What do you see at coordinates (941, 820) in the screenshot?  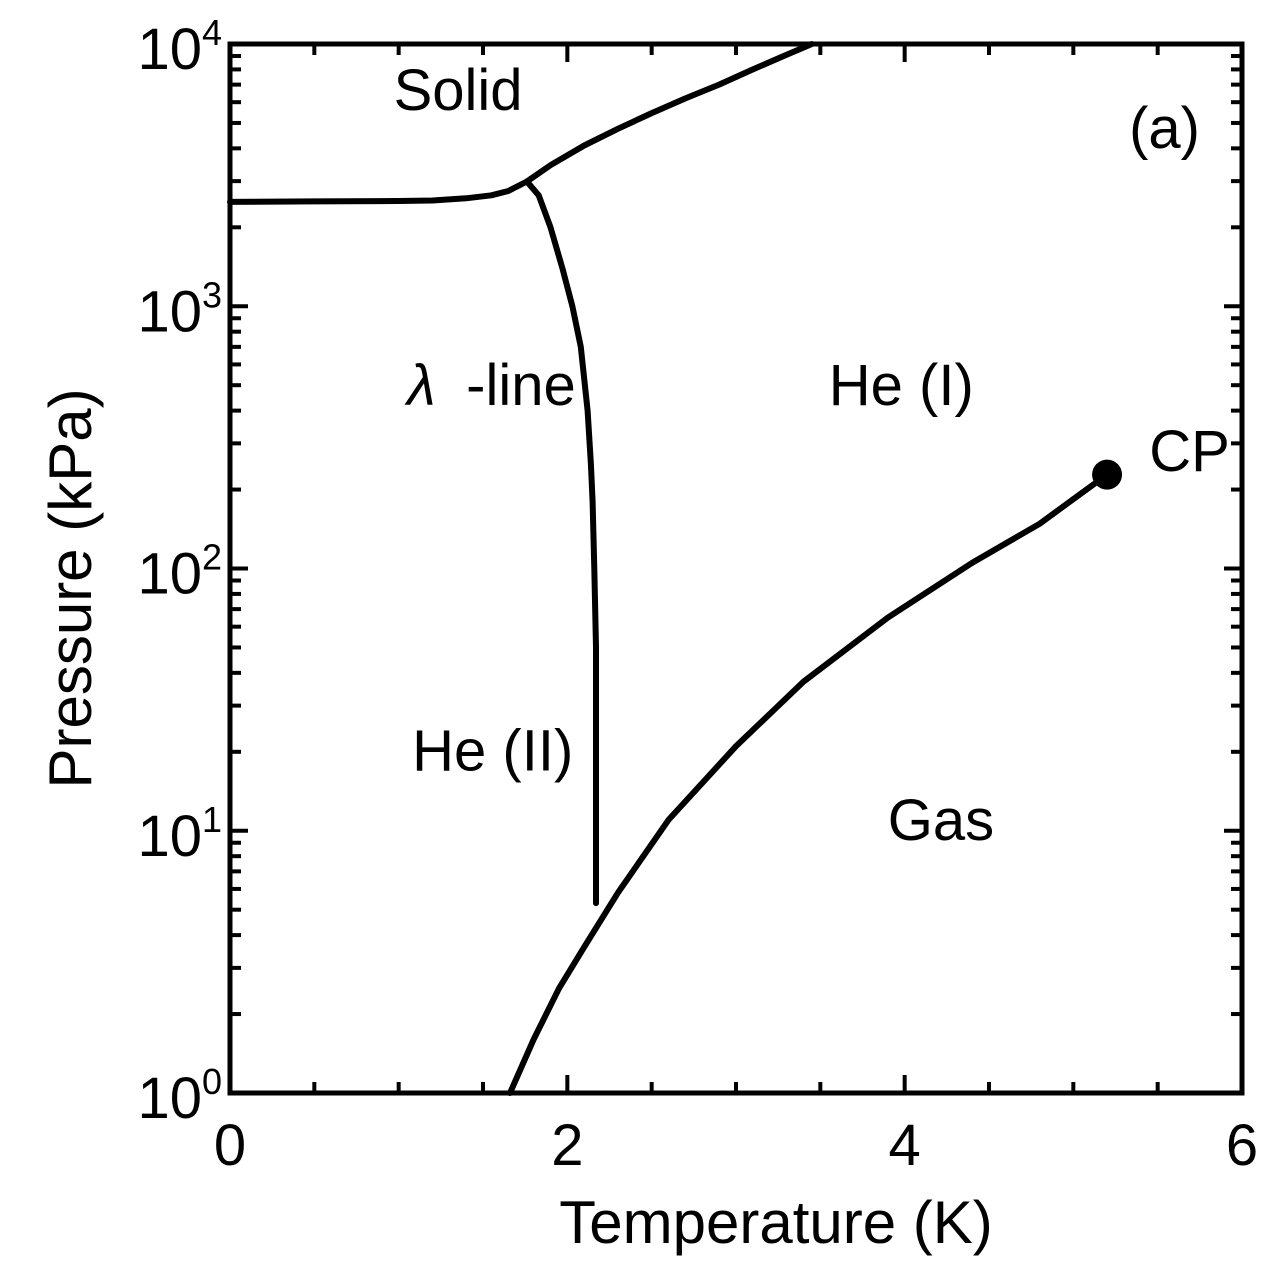 I see `region-label: Gas` at bounding box center [941, 820].